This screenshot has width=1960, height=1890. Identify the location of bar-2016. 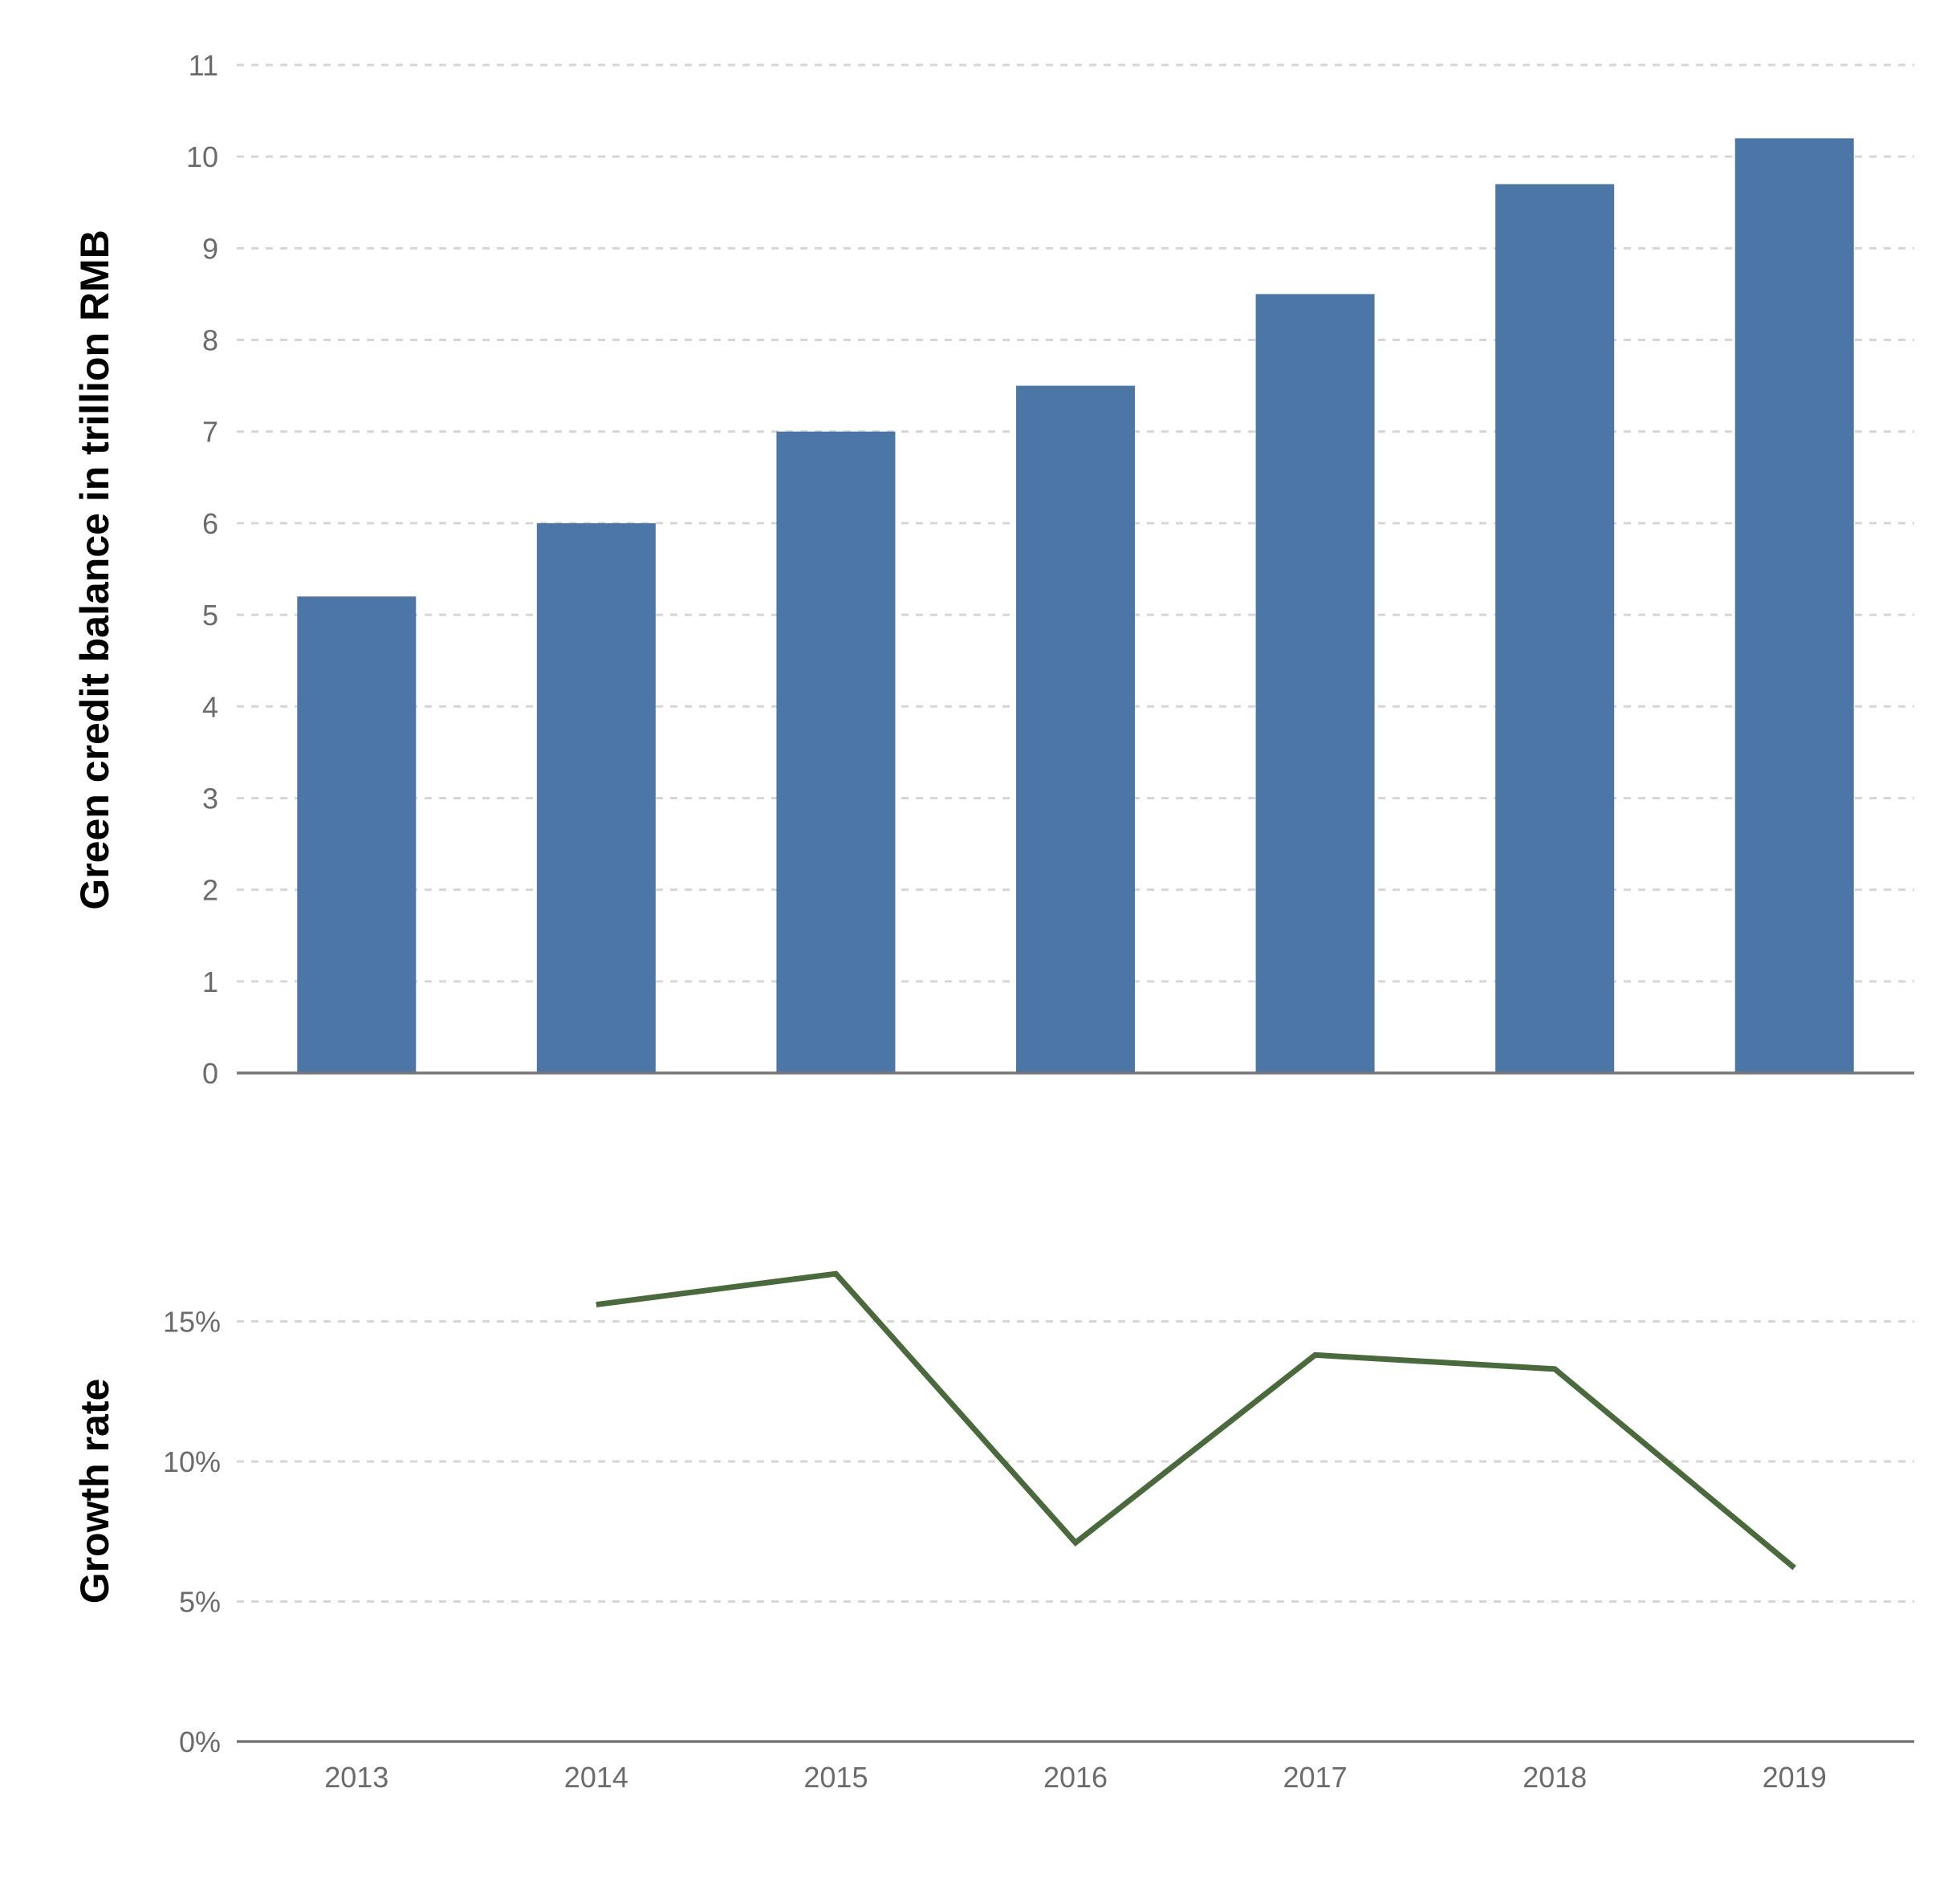
(1075, 730).